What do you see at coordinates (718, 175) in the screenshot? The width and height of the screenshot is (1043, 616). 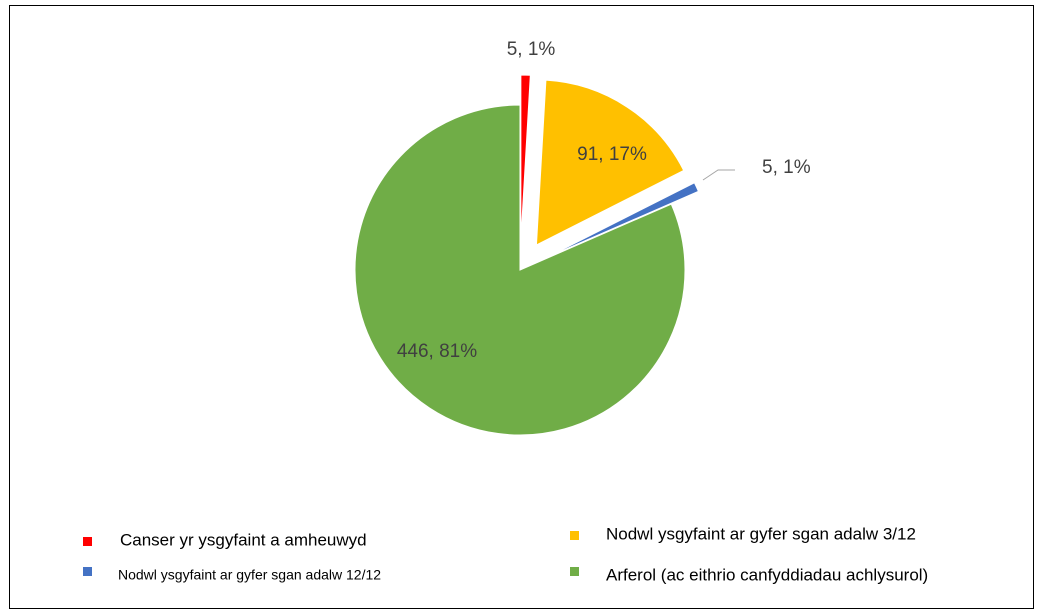 I see `leader-line` at bounding box center [718, 175].